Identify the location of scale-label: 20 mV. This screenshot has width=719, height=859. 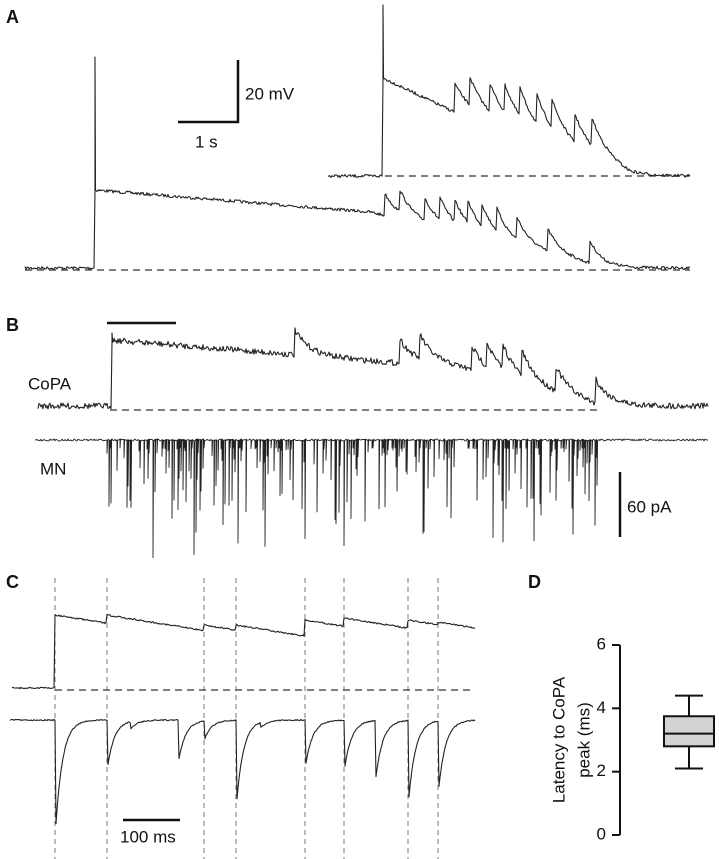
(270, 93).